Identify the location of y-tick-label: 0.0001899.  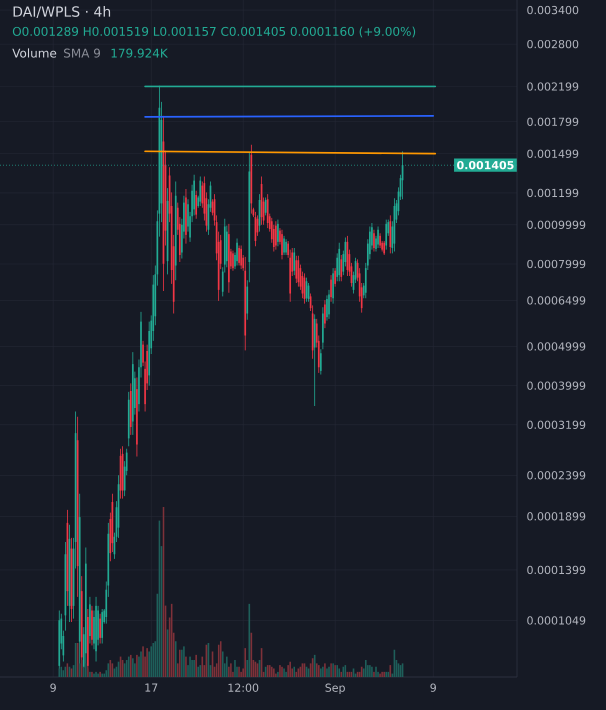
(556, 516).